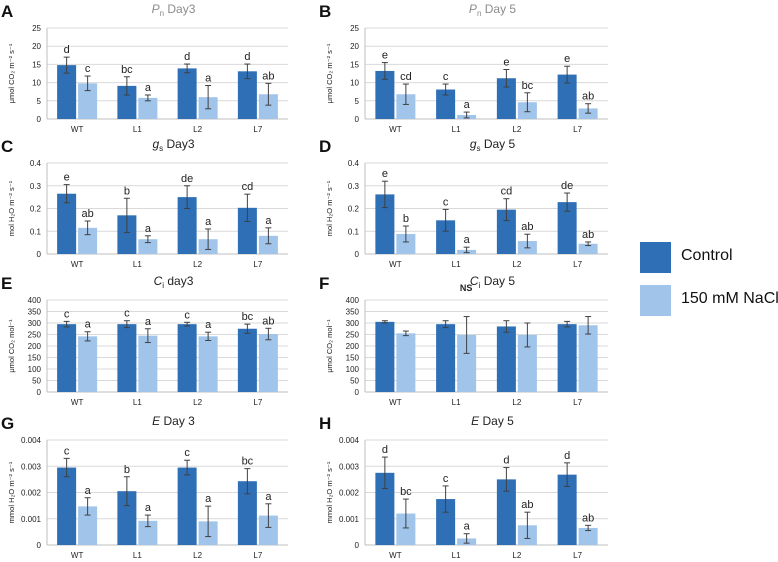  I want to click on panel-letter: F, so click(324, 283).